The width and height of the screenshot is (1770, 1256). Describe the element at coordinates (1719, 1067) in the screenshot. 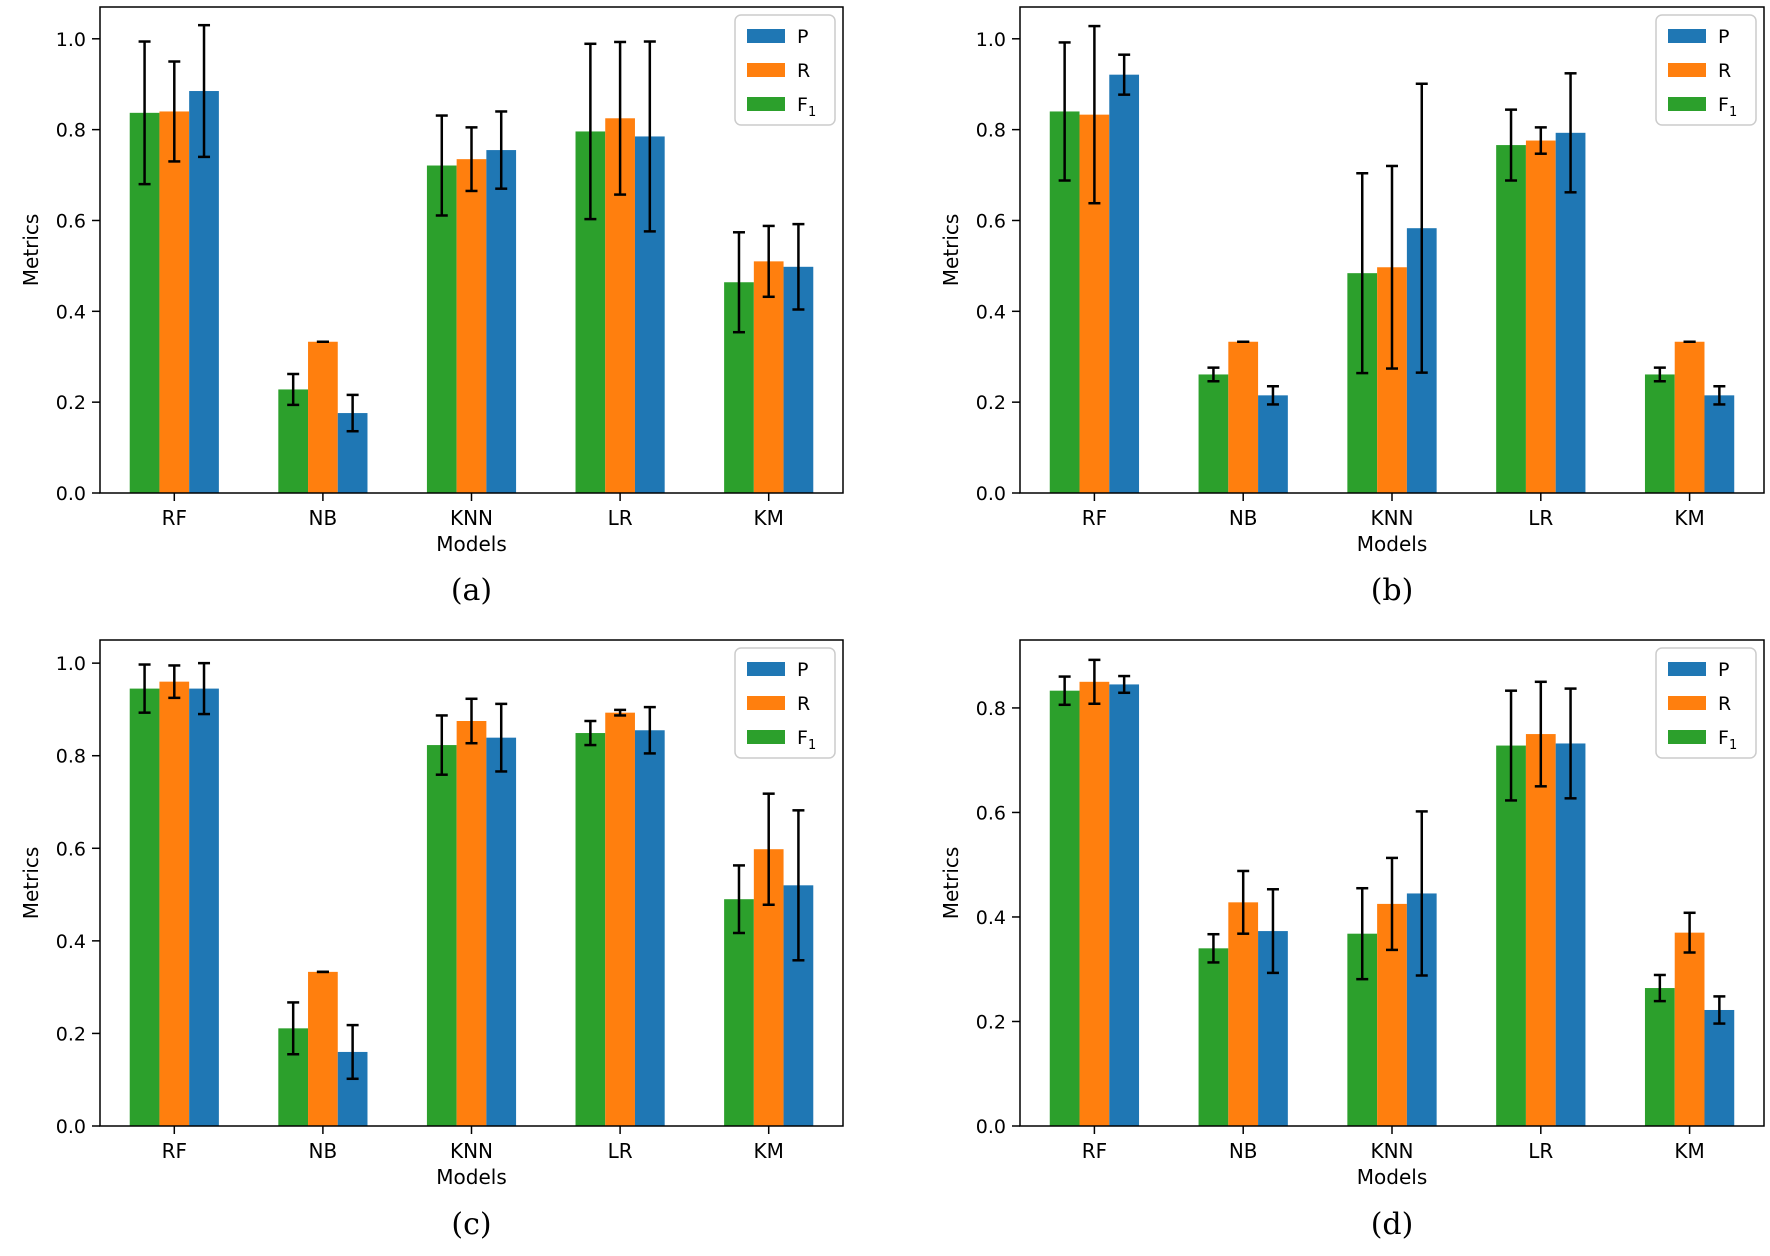

I see `bar-p-km` at that location.